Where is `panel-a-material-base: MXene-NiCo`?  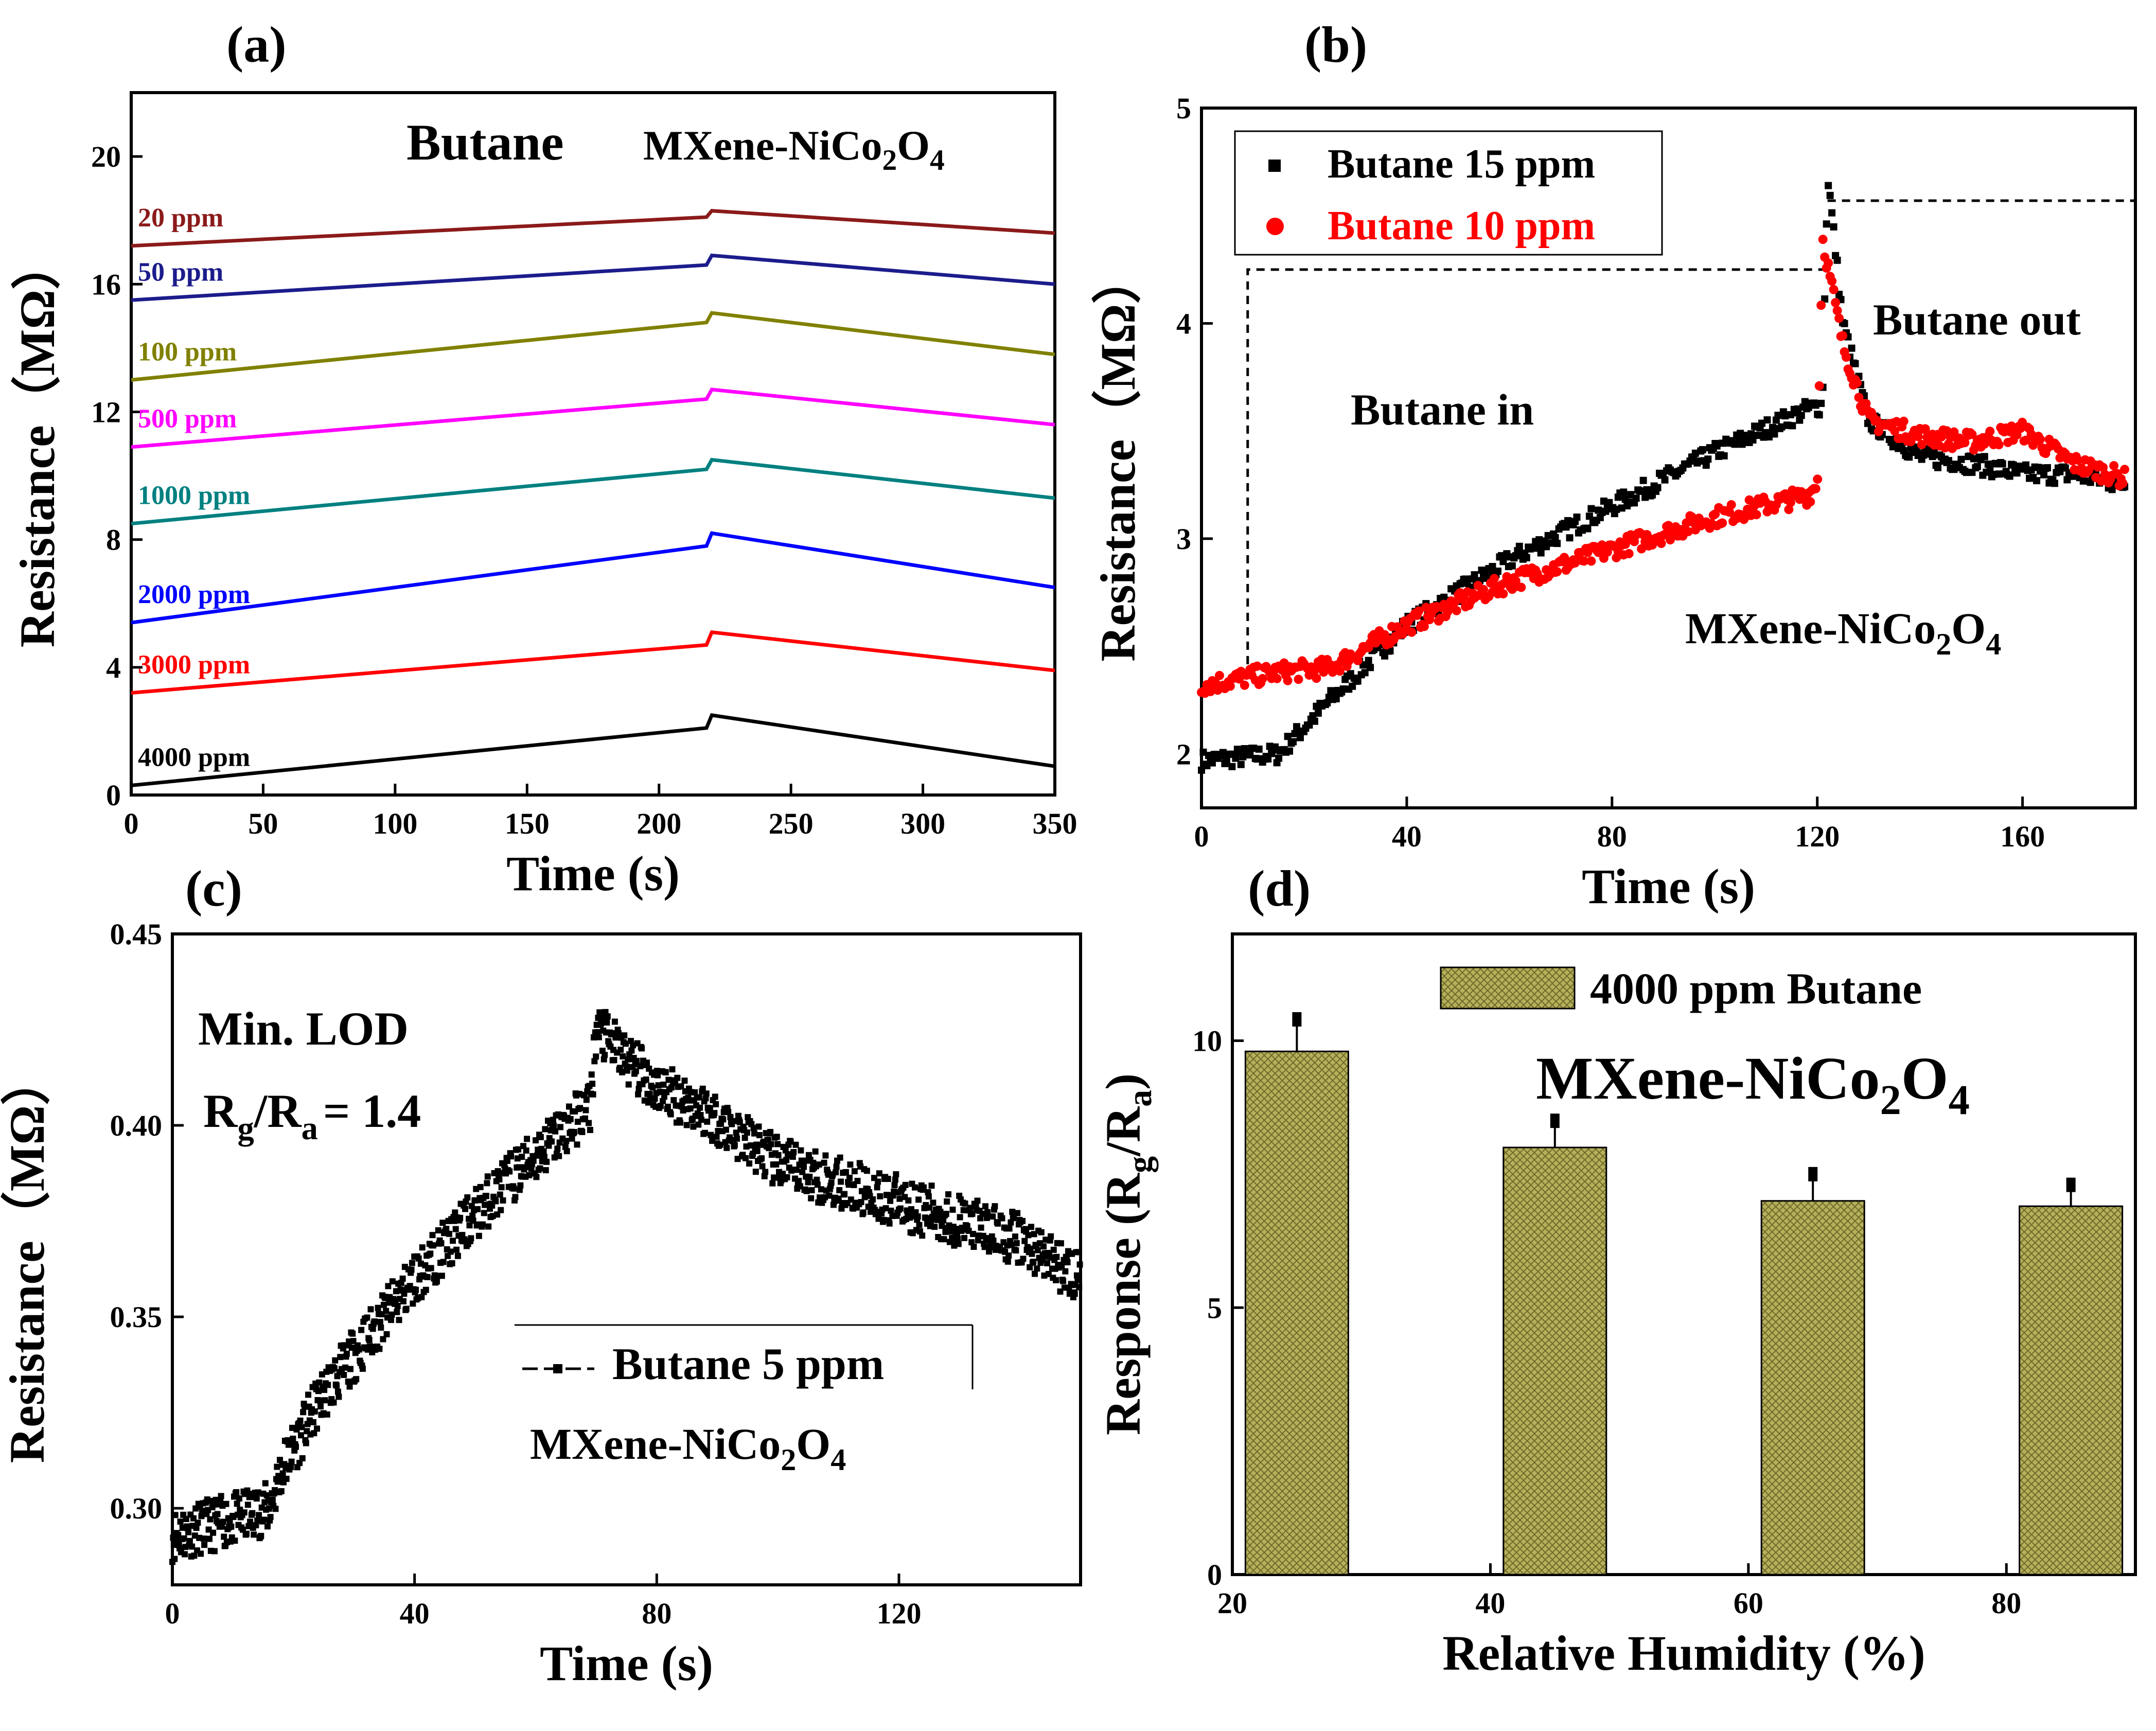 panel-a-material-base: MXene-NiCo is located at coordinates (762, 146).